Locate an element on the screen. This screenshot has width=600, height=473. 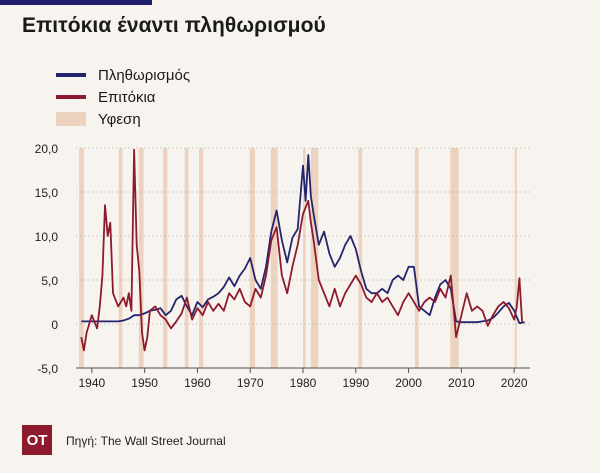
legend-item-inflation: Πληθωρισμός is located at coordinates (123, 75).